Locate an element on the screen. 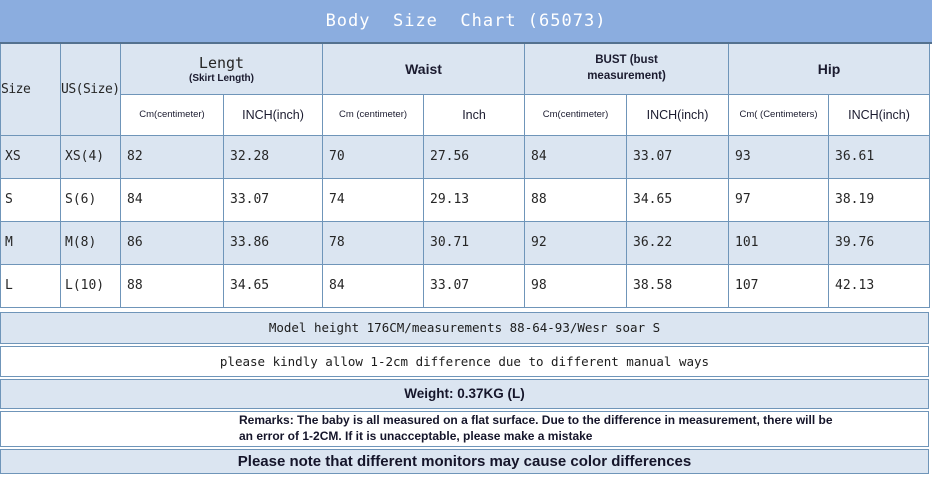 The height and width of the screenshot is (480, 932). cell-size: L is located at coordinates (30, 285).